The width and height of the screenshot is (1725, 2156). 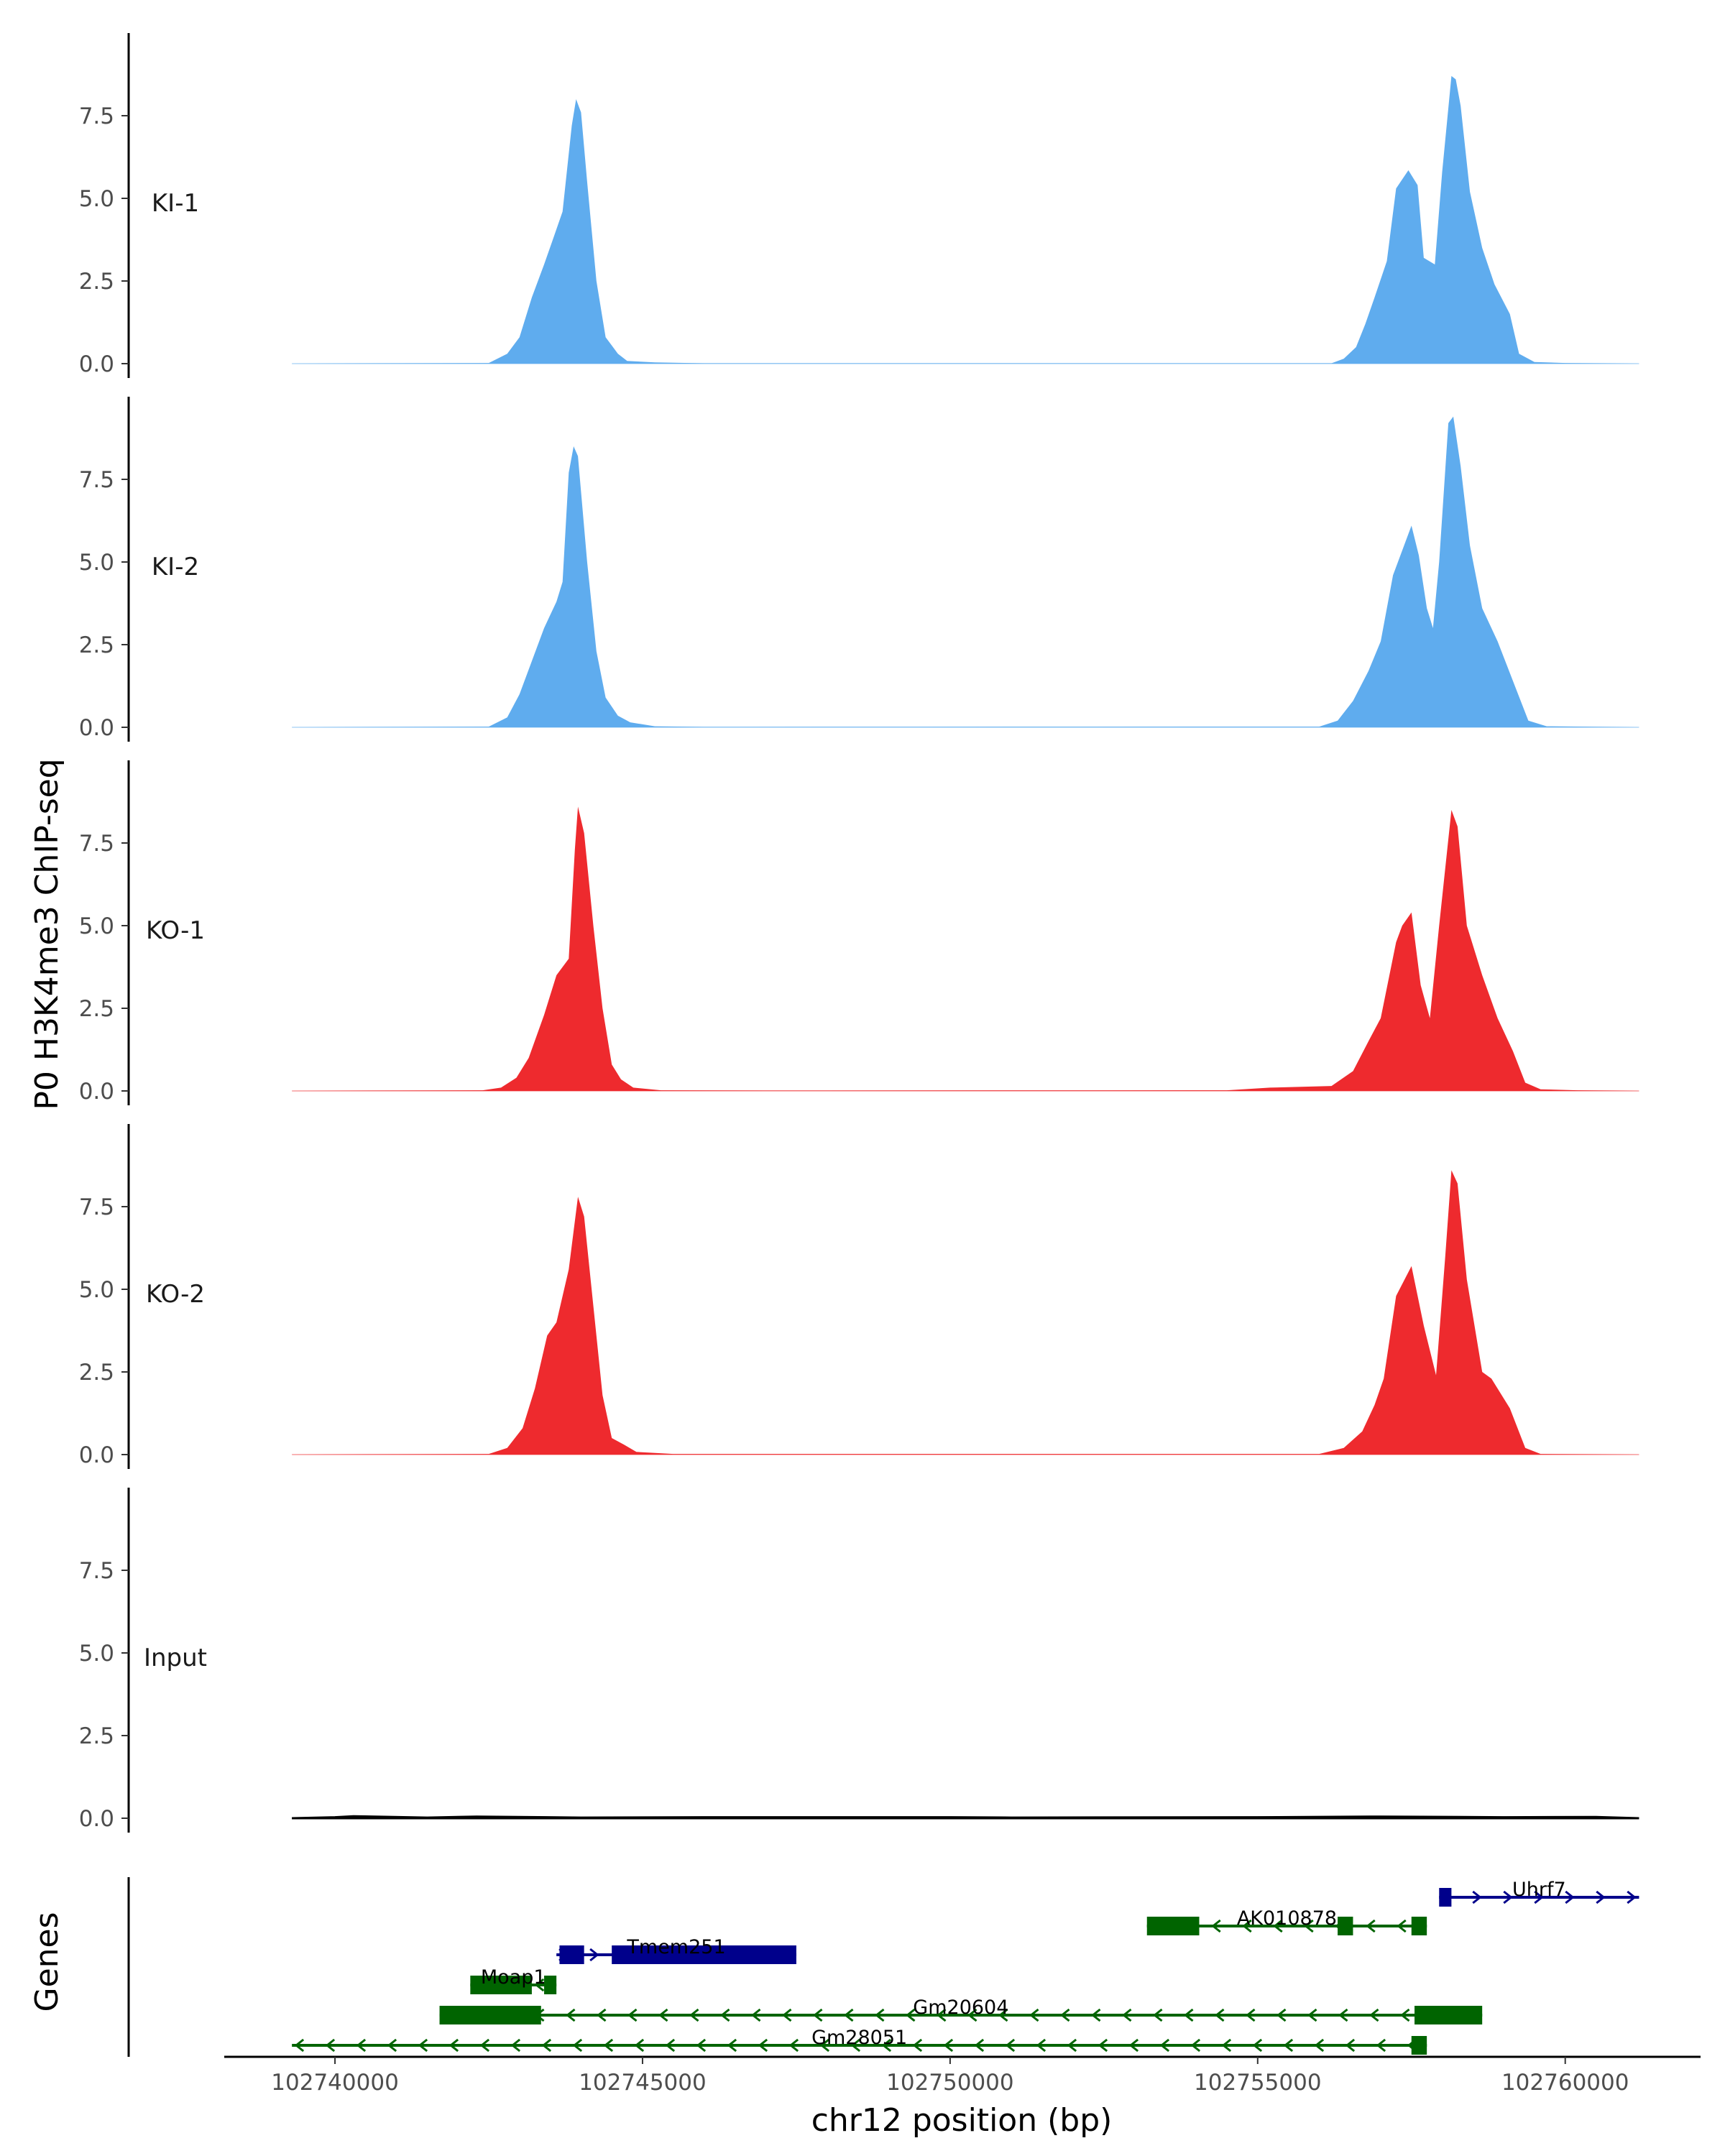 What do you see at coordinates (962, 2120) in the screenshot?
I see `x-axis-title: chr12 position (bp)` at bounding box center [962, 2120].